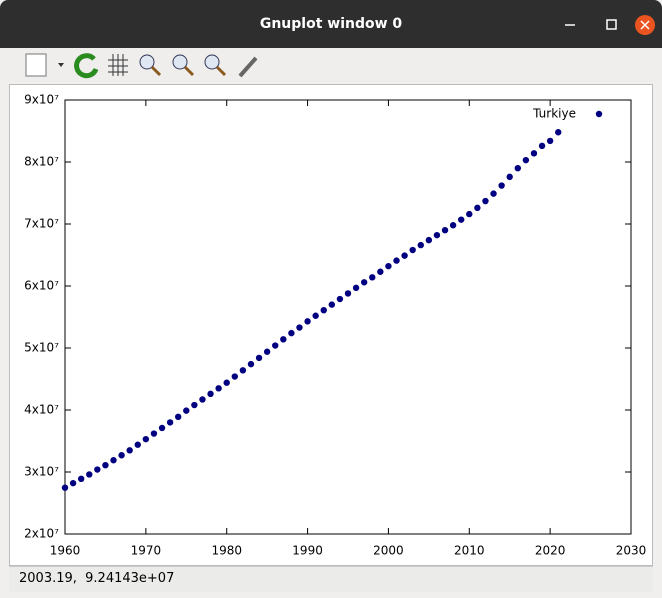 Image resolution: width=662 pixels, height=598 pixels. I want to click on toolbar, so click(331, 65).